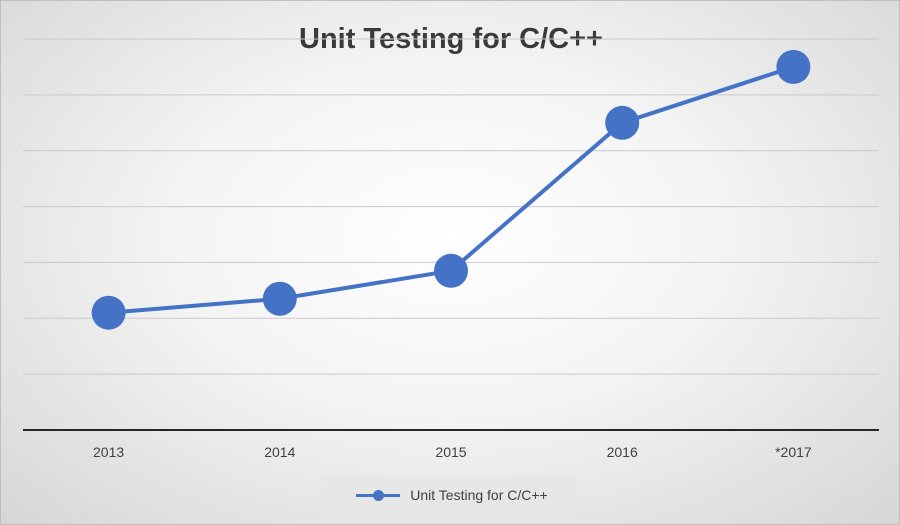  Describe the element at coordinates (450, 452) in the screenshot. I see `x-tick-label: 2015` at that location.